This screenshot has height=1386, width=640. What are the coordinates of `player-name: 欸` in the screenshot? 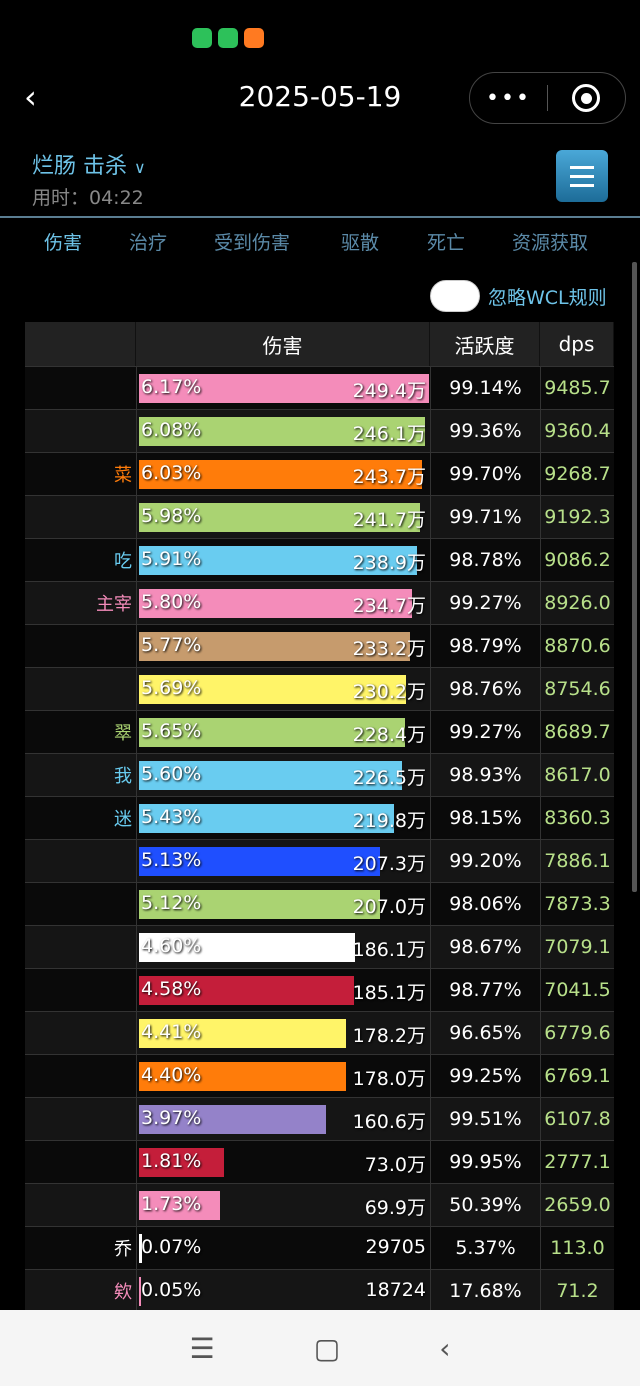 It's located at (123, 1292).